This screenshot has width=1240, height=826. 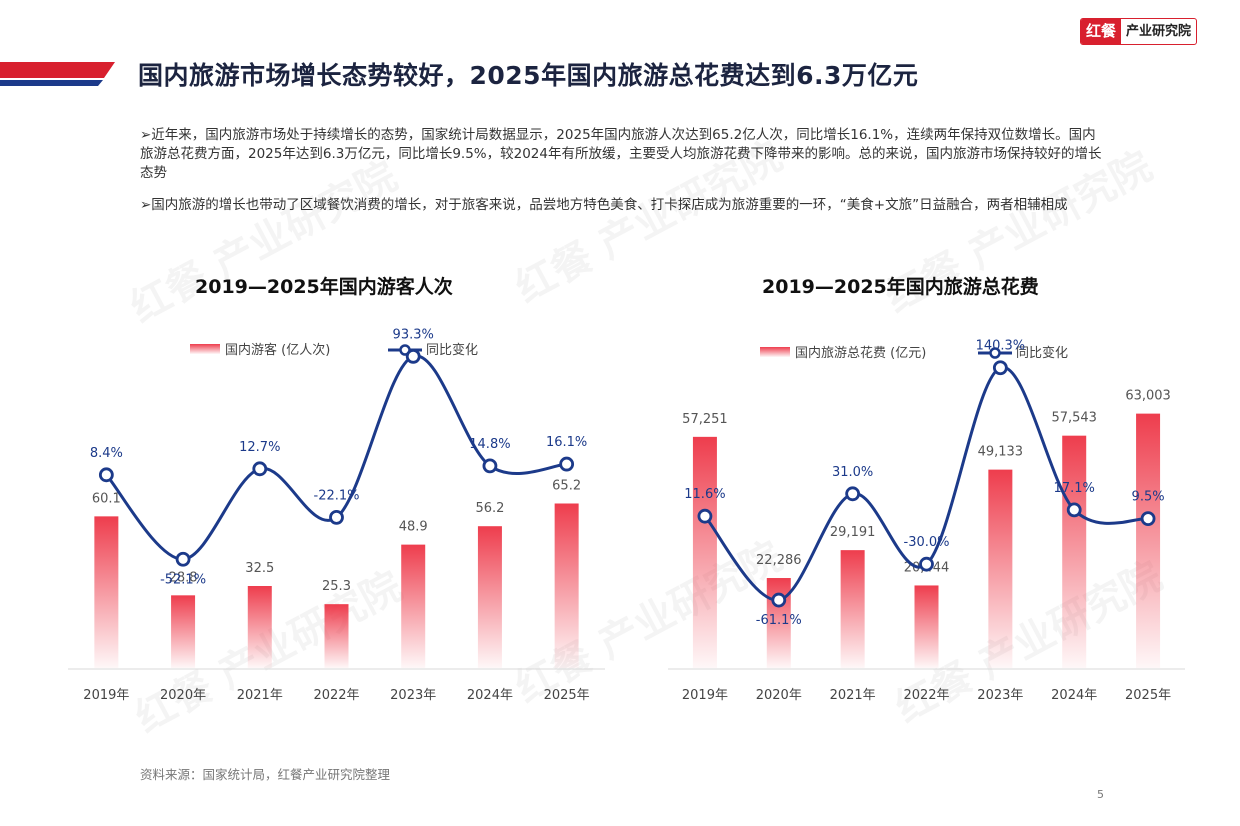 I want to click on bar-value-label: 32.5, so click(x=259, y=568).